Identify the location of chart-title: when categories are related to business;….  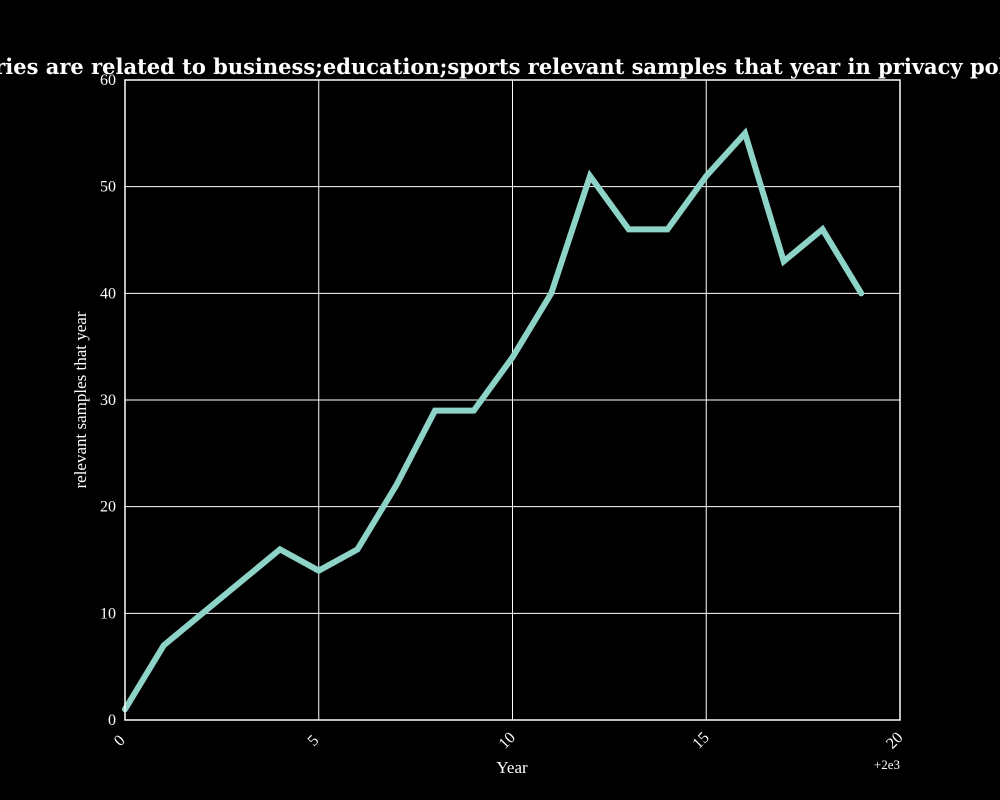
(500, 66).